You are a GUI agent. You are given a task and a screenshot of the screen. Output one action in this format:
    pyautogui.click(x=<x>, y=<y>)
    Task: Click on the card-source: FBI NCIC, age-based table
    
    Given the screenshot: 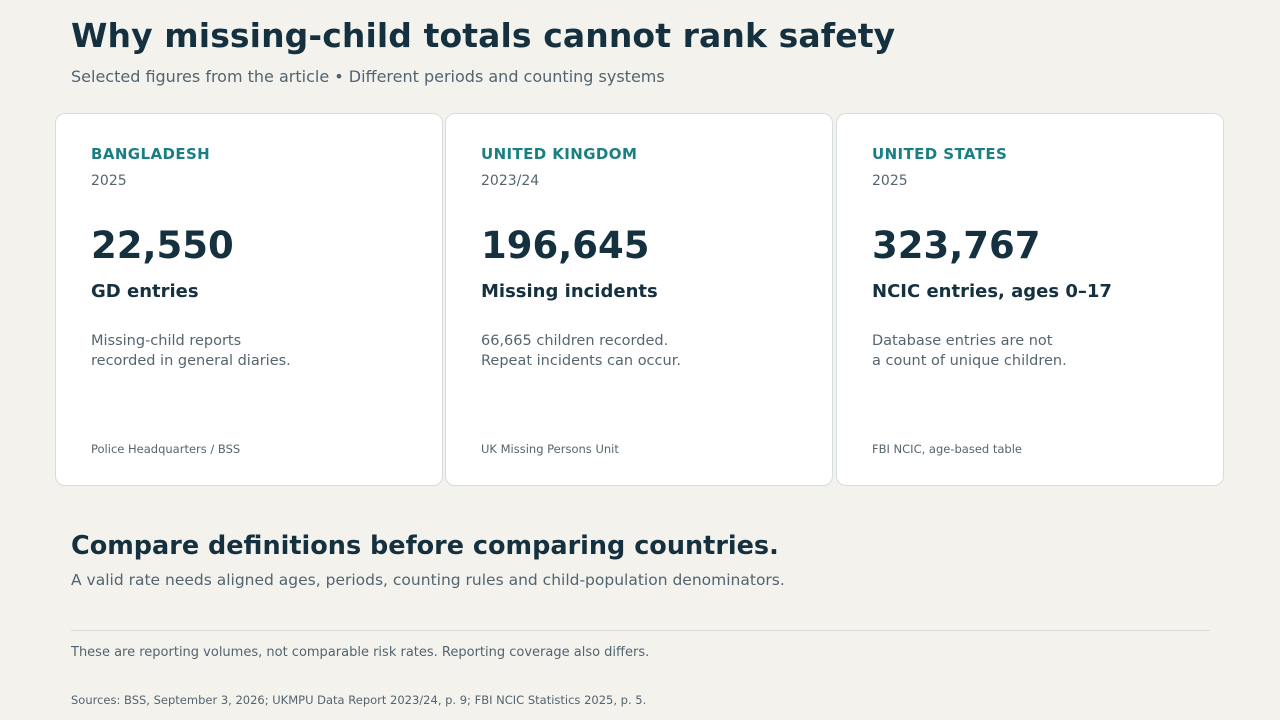 What is the action you would take?
    pyautogui.click(x=947, y=449)
    